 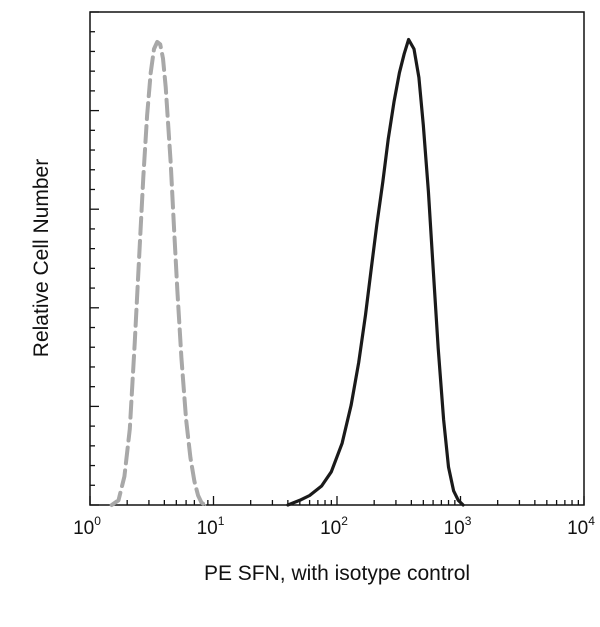 I want to click on x-tick-label-exponent: 1, so click(x=221, y=521).